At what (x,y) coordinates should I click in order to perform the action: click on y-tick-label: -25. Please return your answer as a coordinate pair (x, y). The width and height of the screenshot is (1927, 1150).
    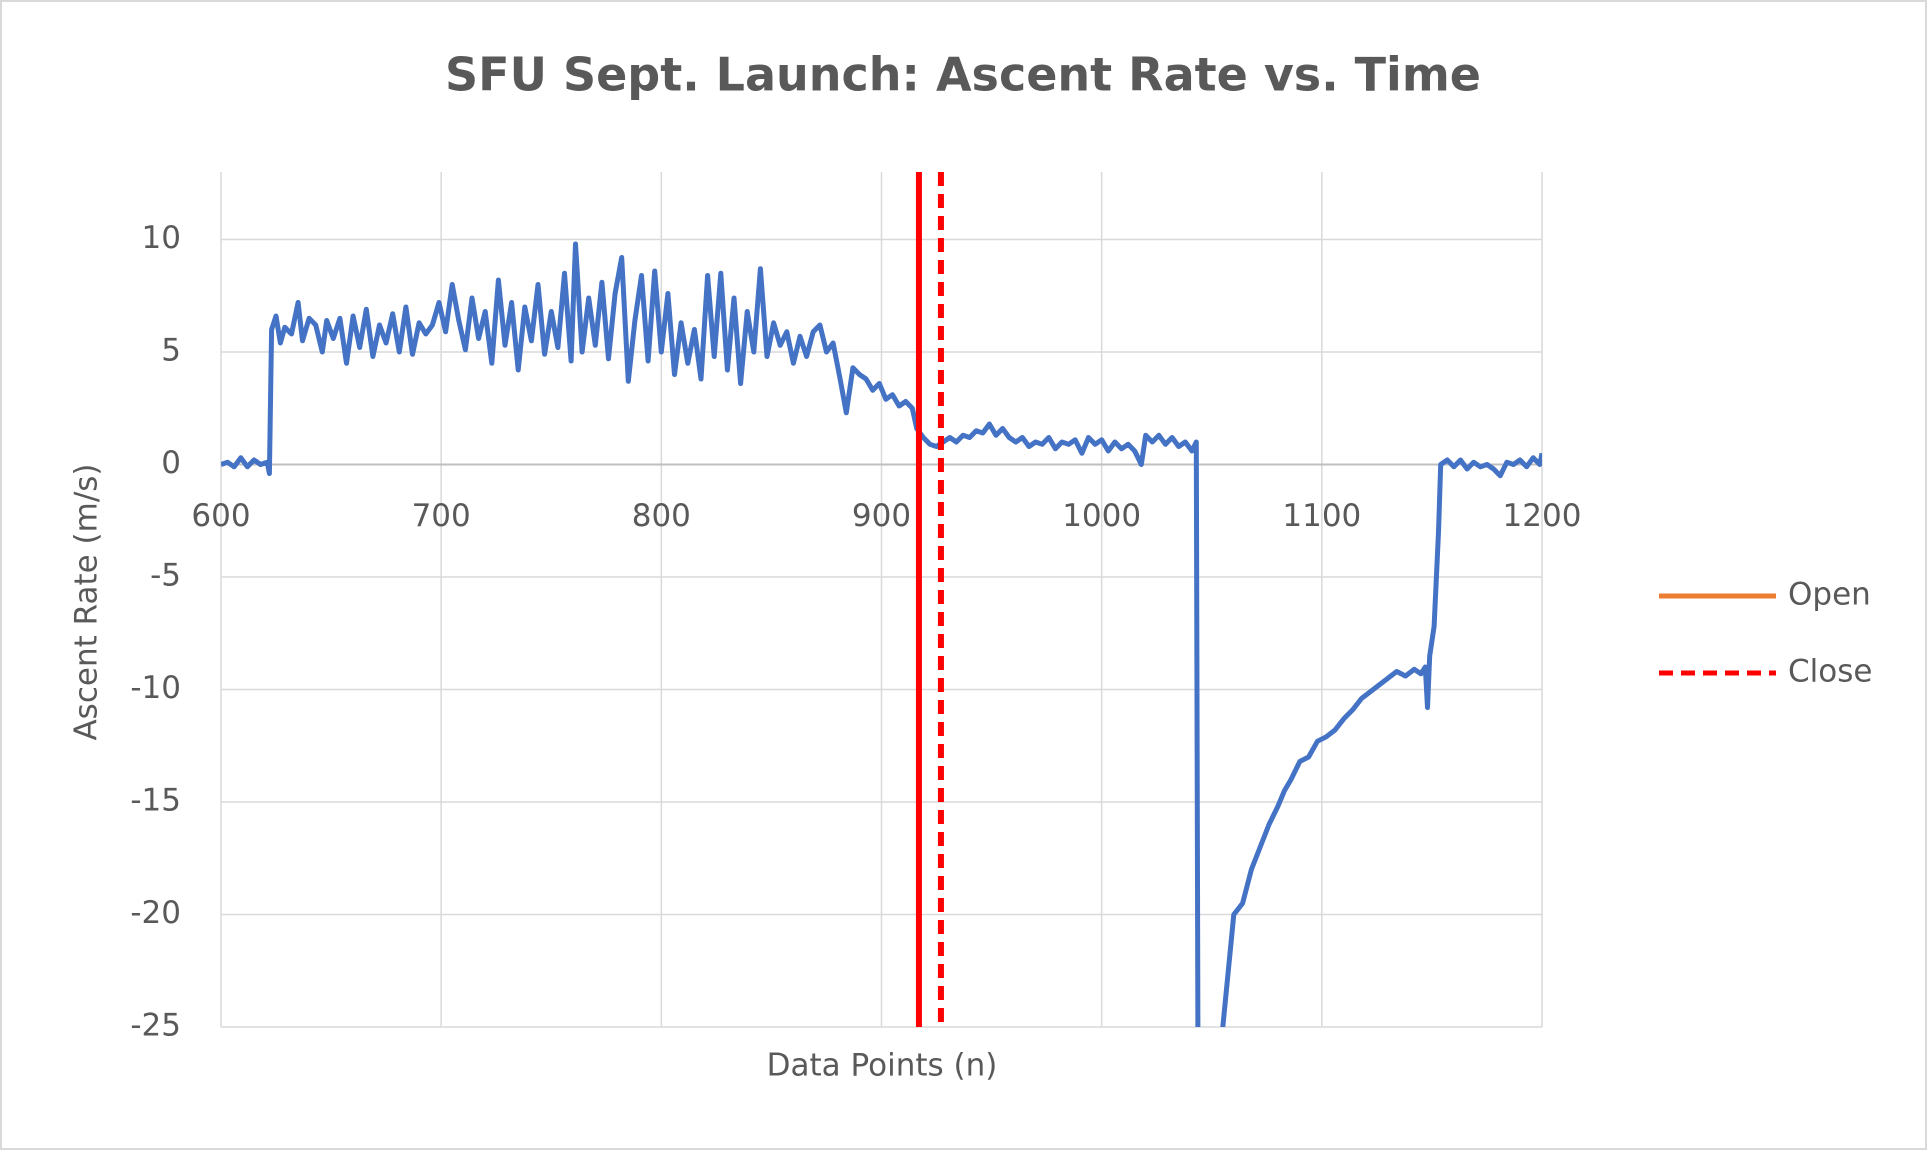
    Looking at the image, I should click on (155, 1026).